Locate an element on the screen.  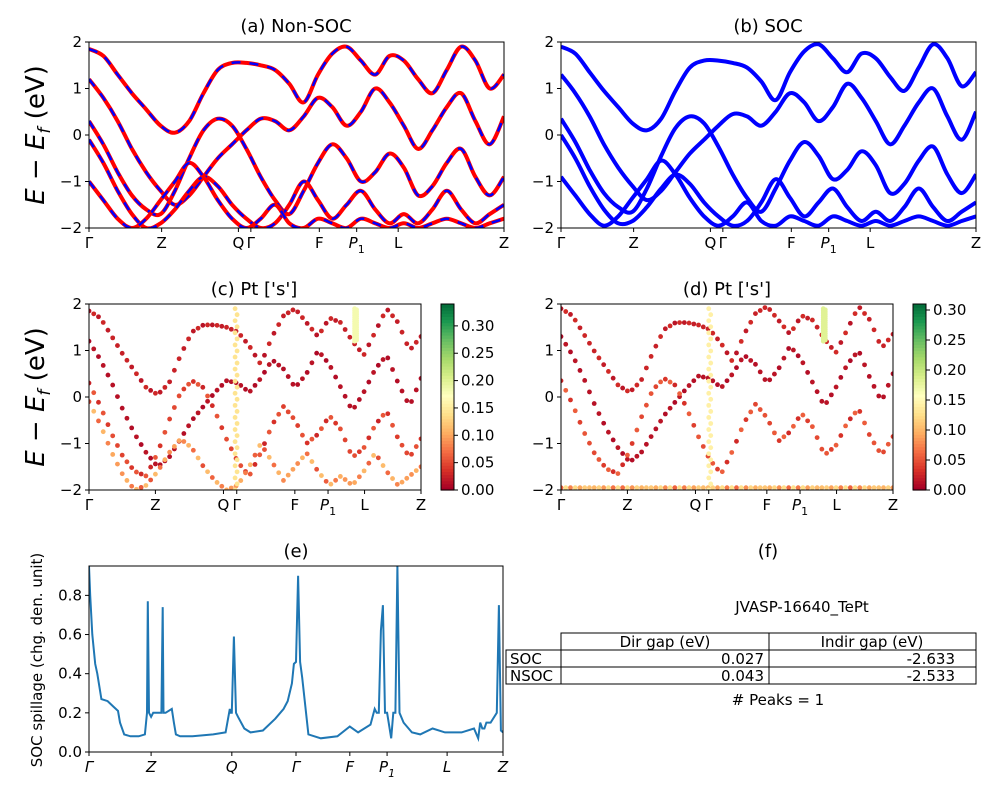
panel-c-plot-area: 210−1−2Γ Z Q Γ F P1 L Z is located at coordinates (243, 406).